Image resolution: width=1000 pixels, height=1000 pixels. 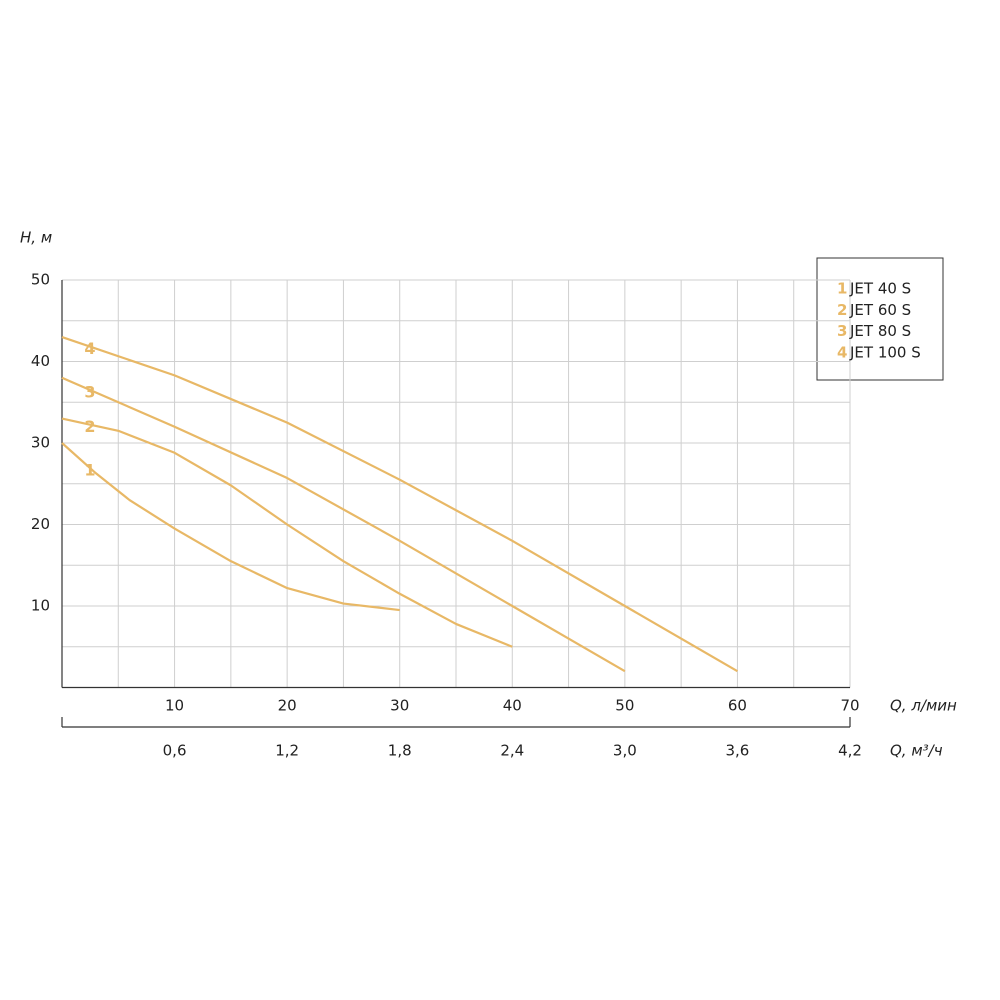 I want to click on x2-tick-label: 4,2, so click(x=850, y=751).